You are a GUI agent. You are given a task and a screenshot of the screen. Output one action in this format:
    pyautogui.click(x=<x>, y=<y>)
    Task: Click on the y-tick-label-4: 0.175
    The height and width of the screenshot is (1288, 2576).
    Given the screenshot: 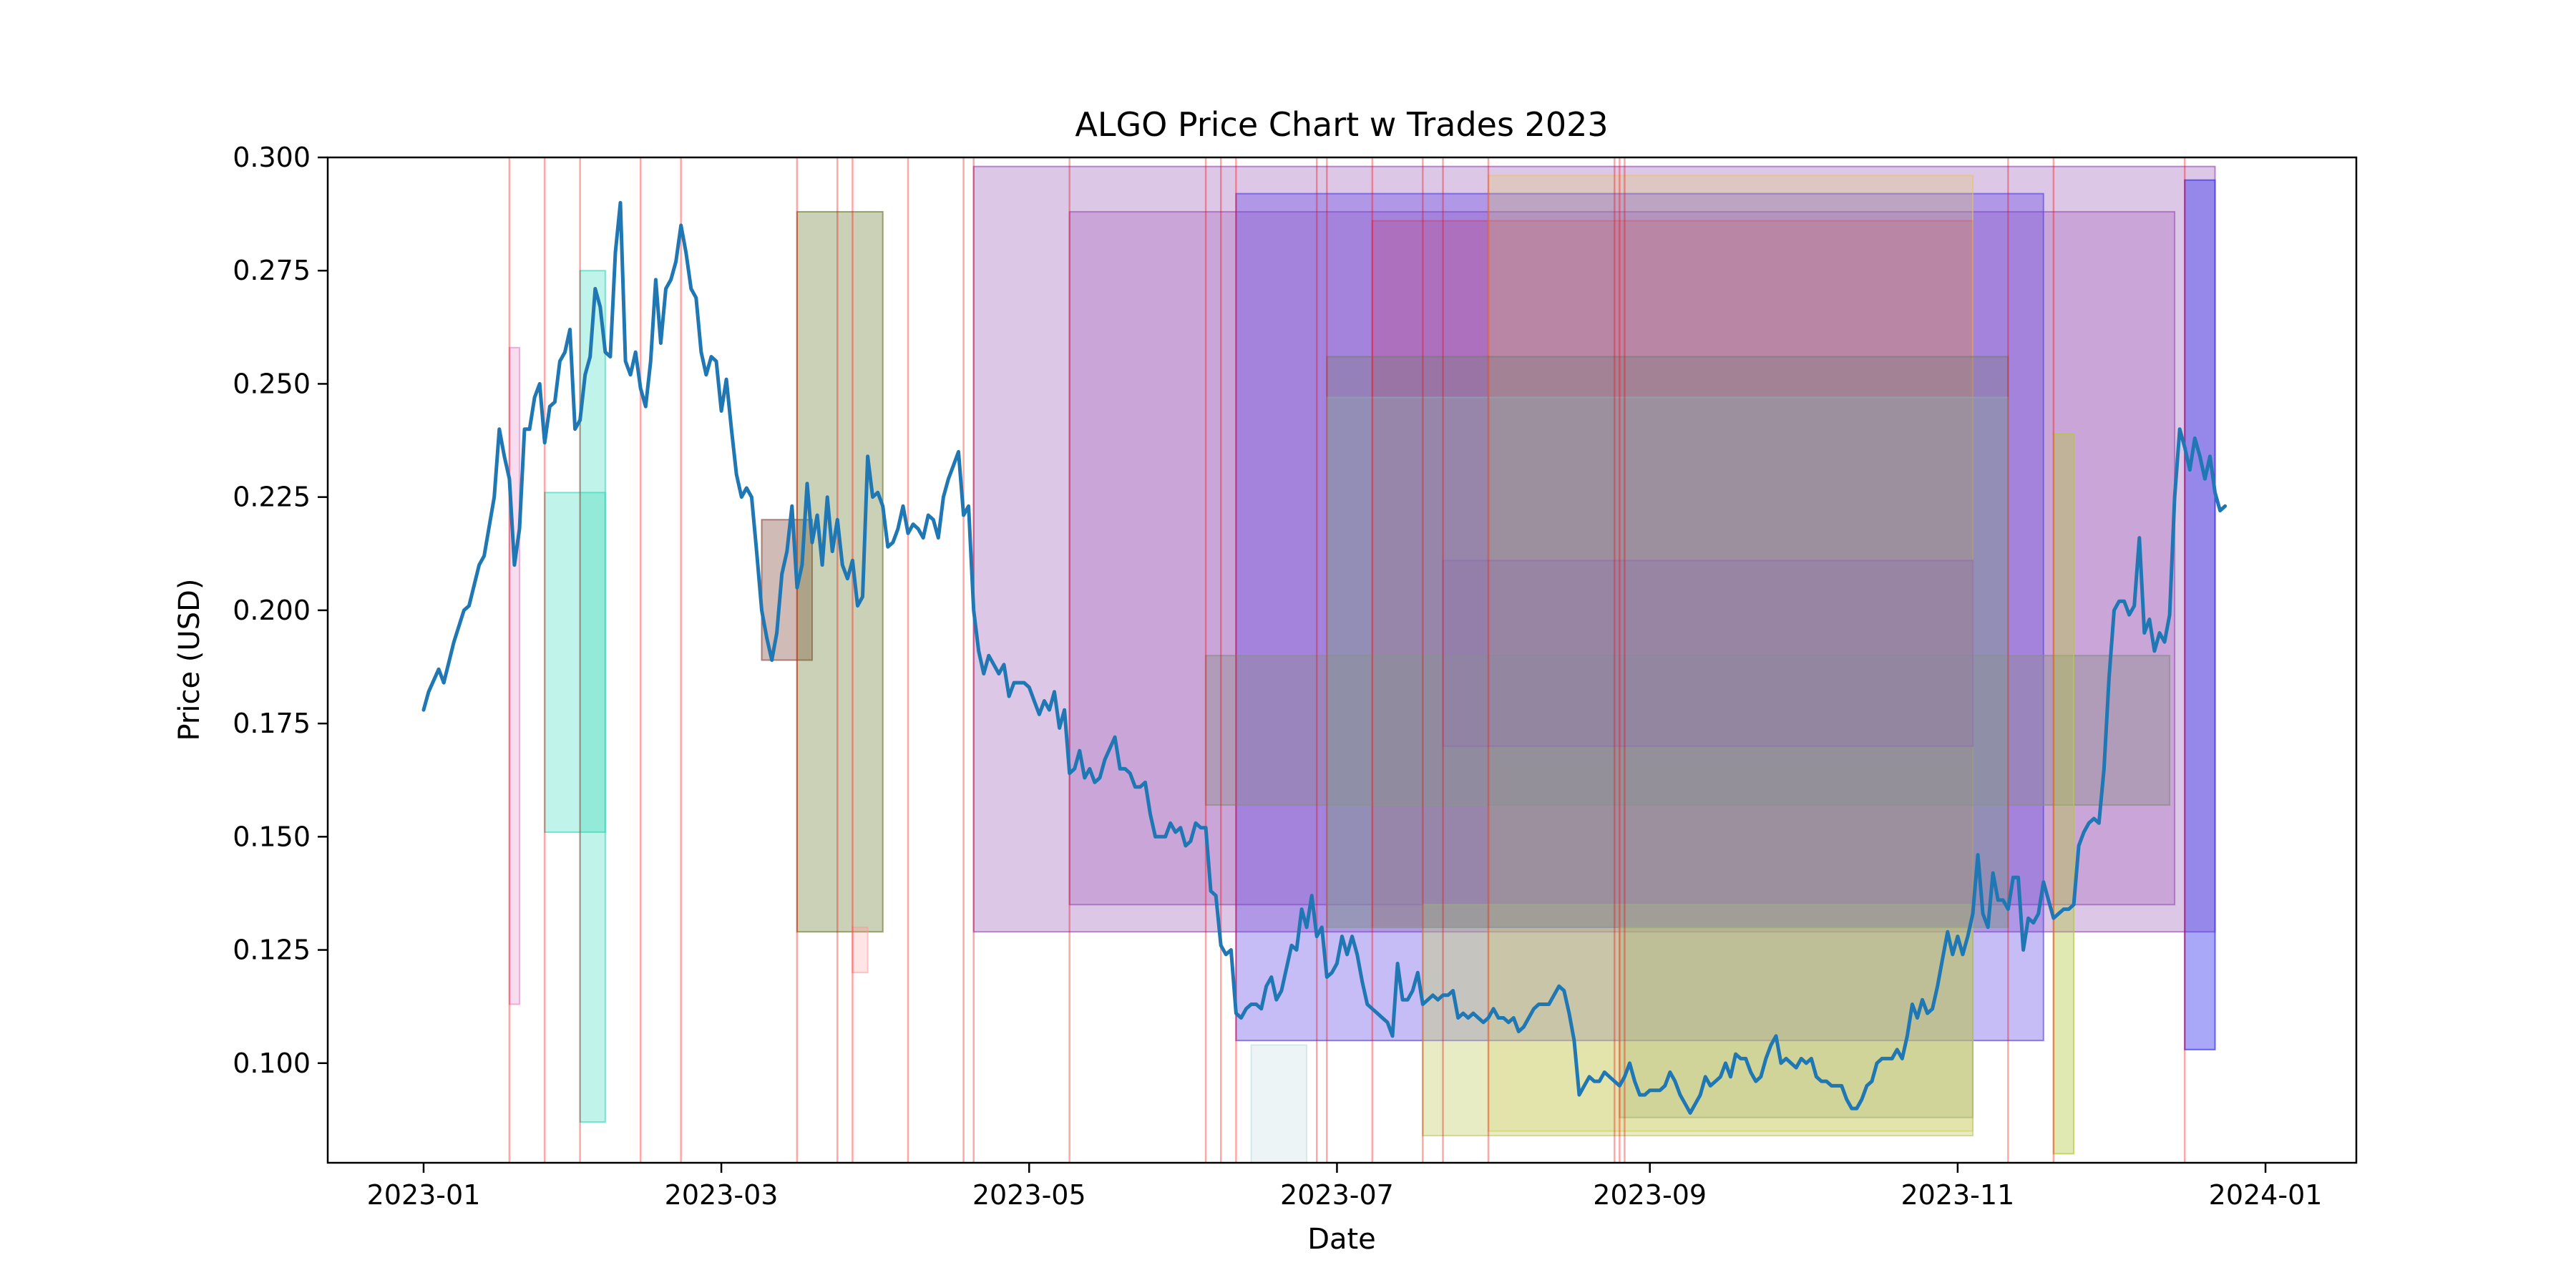 What is the action you would take?
    pyautogui.click(x=272, y=723)
    